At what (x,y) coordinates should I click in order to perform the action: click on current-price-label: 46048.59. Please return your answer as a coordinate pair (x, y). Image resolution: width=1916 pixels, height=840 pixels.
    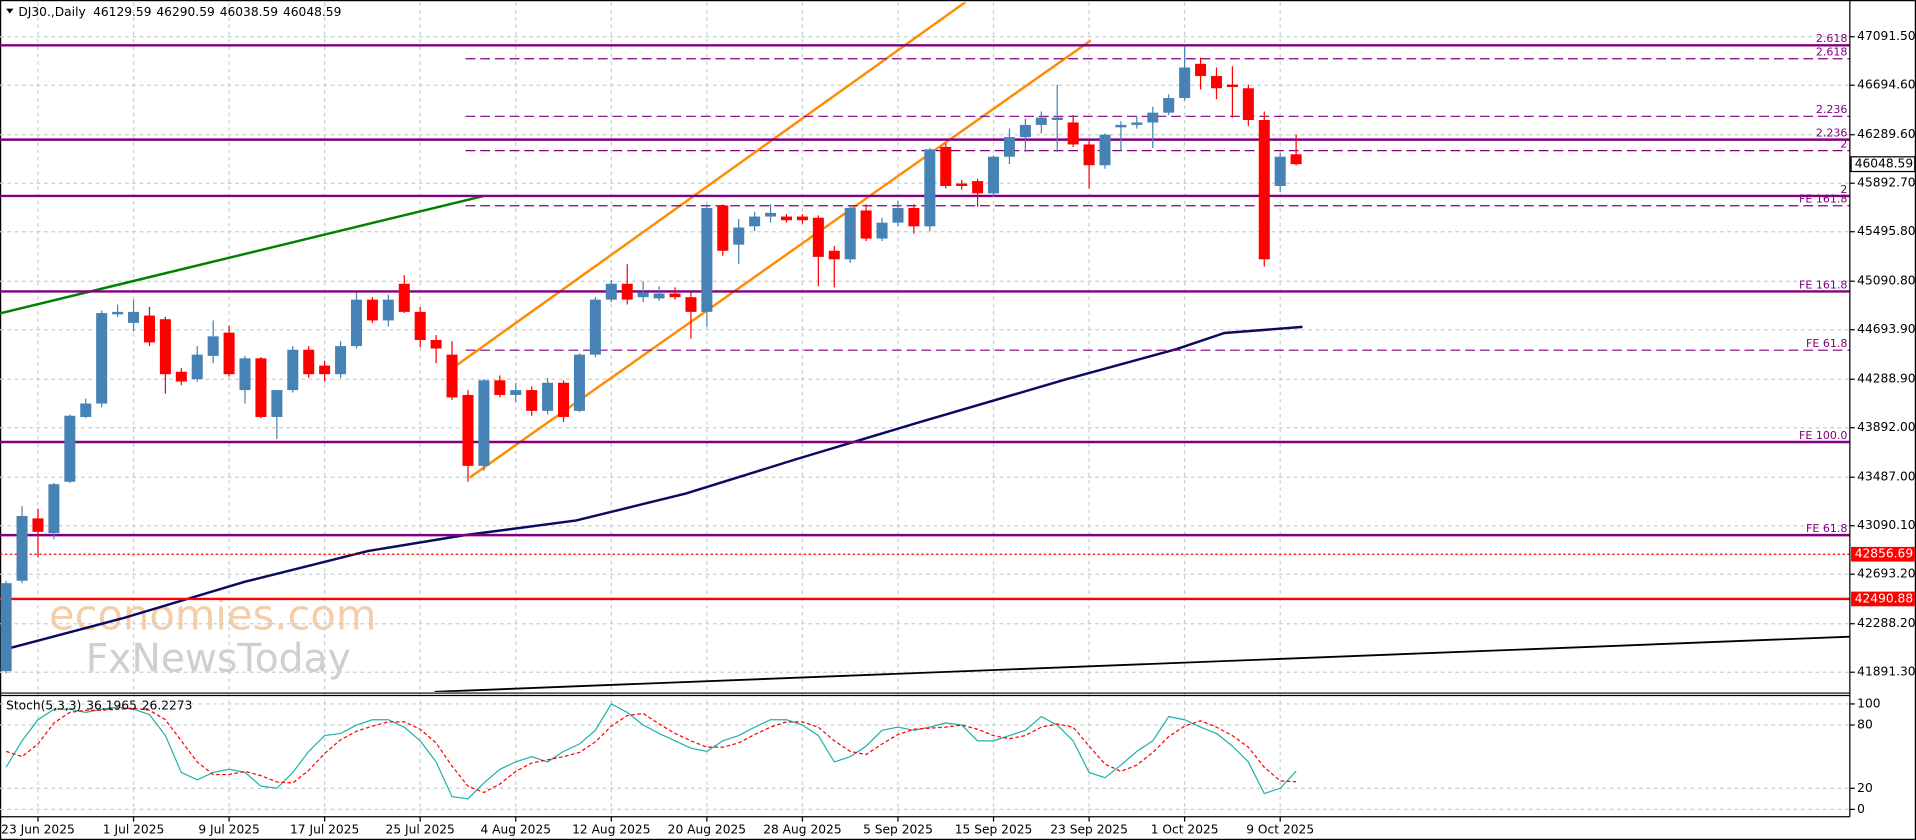
    Looking at the image, I should click on (1884, 164).